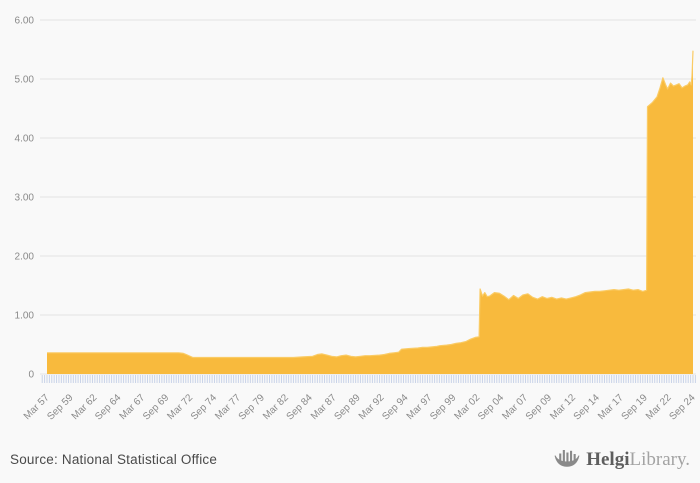 The image size is (700, 483). What do you see at coordinates (660, 459) in the screenshot?
I see `logo-brand-secondary: Library.` at bounding box center [660, 459].